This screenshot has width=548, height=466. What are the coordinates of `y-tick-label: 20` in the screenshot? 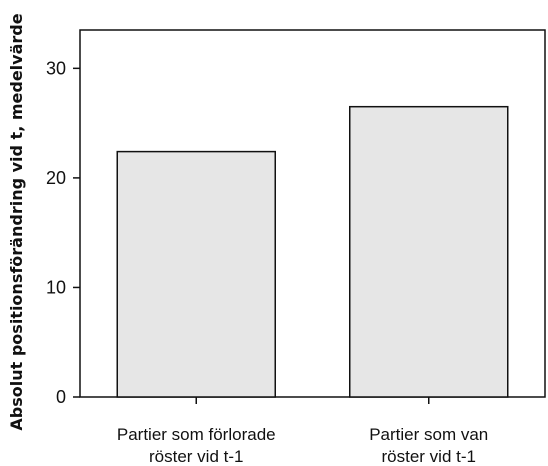 It's located at (56, 178).